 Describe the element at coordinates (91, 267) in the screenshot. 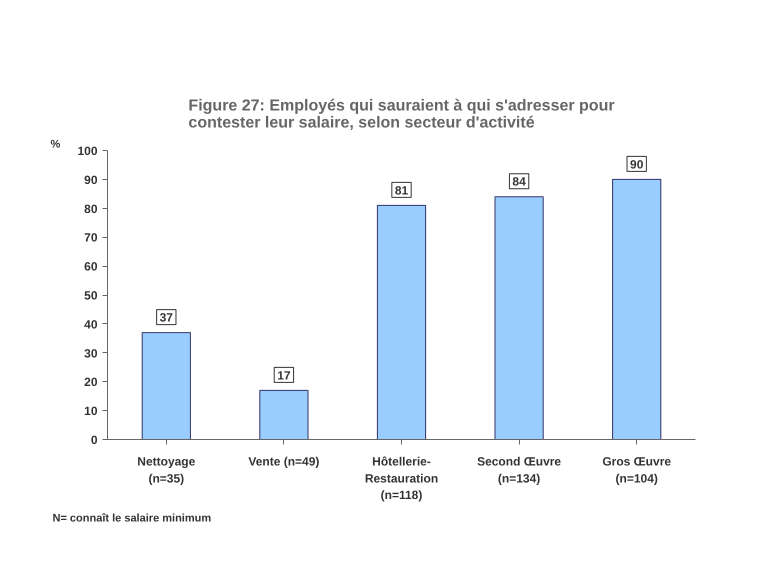

I see `y-tick-label: 60` at that location.